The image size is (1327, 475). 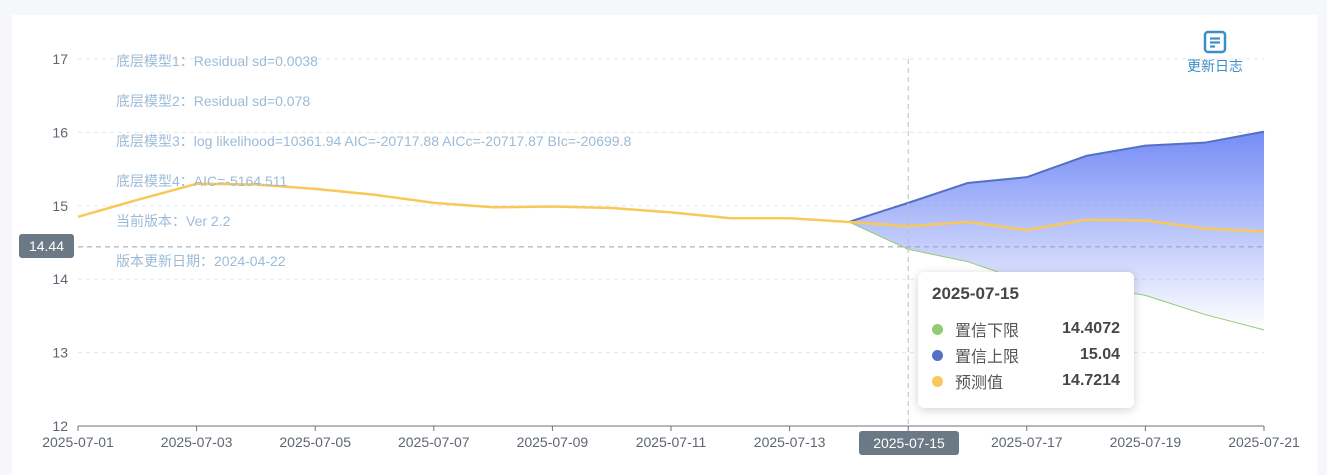 What do you see at coordinates (1027, 442) in the screenshot?
I see `x-tick-label: 2025-07-17` at bounding box center [1027, 442].